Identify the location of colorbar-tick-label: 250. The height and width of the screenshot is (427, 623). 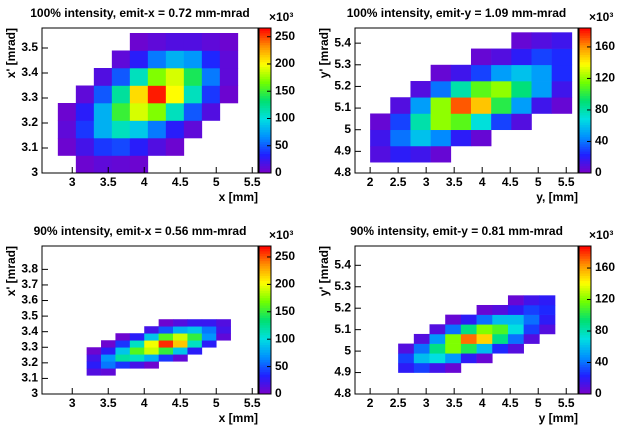
(285, 36).